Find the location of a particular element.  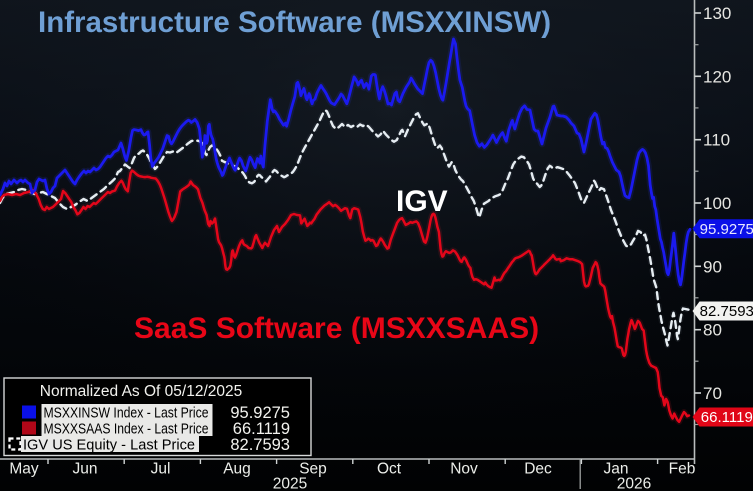

svg-text: 130 is located at coordinates (717, 13).